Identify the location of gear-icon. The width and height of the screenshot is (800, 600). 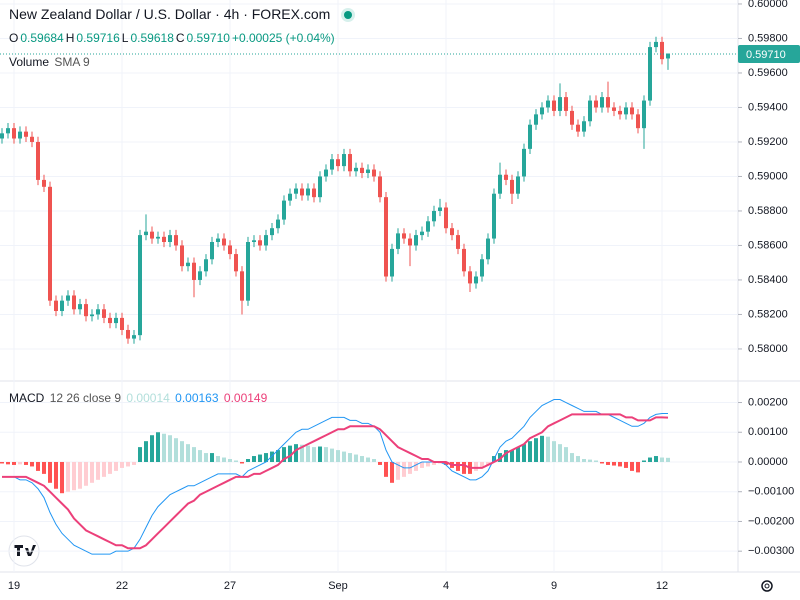
(767, 586).